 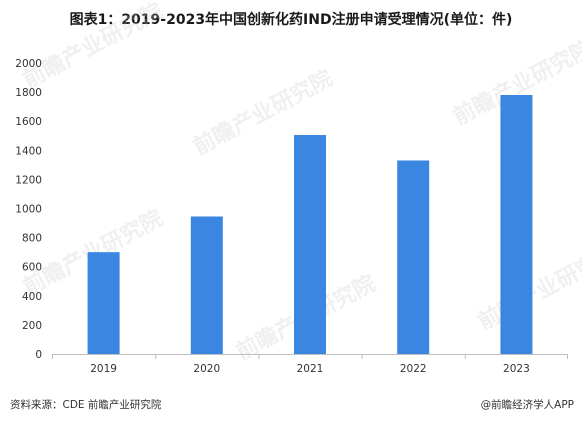 What do you see at coordinates (28, 151) in the screenshot?
I see `y-tick-label: 1400` at bounding box center [28, 151].